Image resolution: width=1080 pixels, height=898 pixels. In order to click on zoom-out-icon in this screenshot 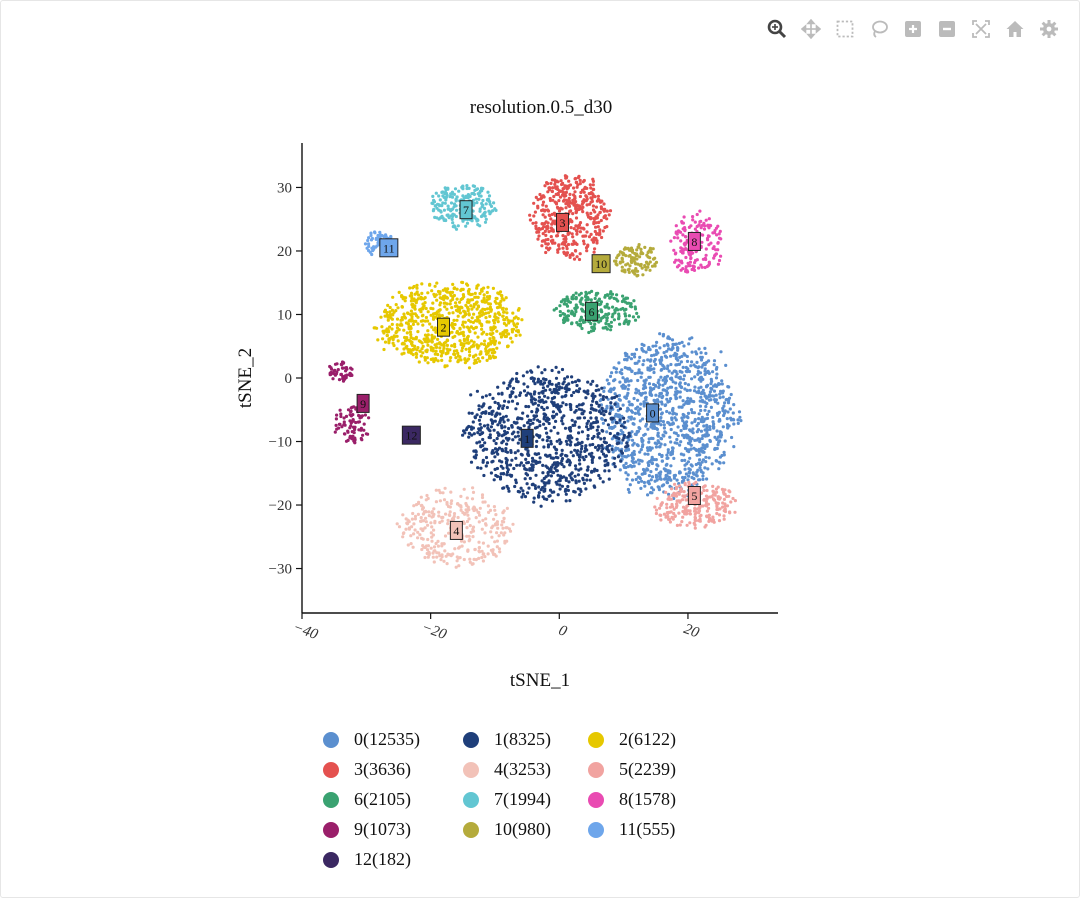, I will do `click(947, 29)`.